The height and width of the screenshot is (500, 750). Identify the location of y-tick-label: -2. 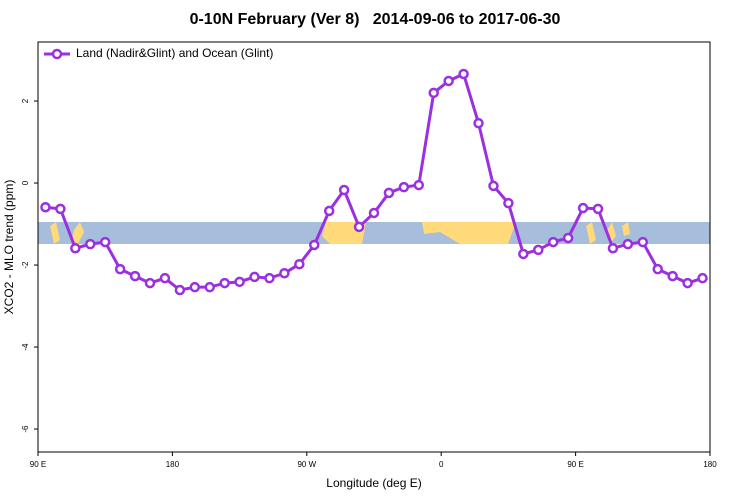
(25, 265).